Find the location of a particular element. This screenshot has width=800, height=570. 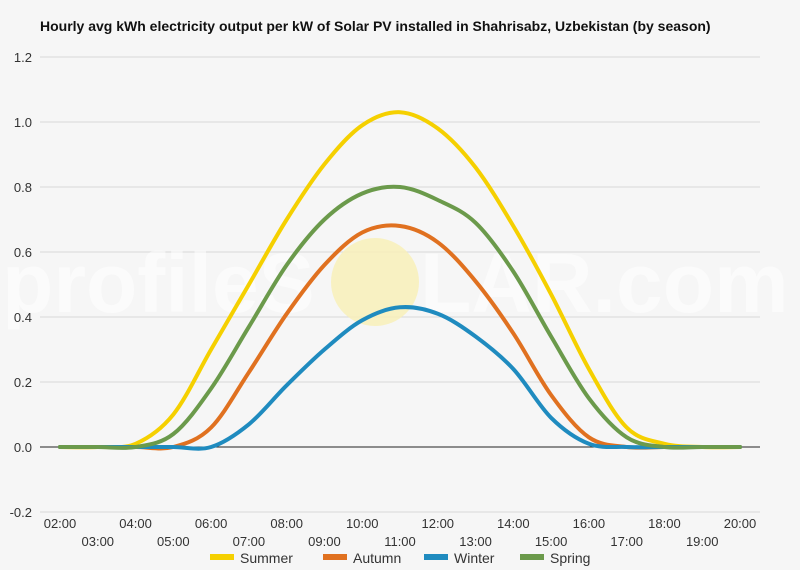

y-tick-label: 0.2 is located at coordinates (23, 382).